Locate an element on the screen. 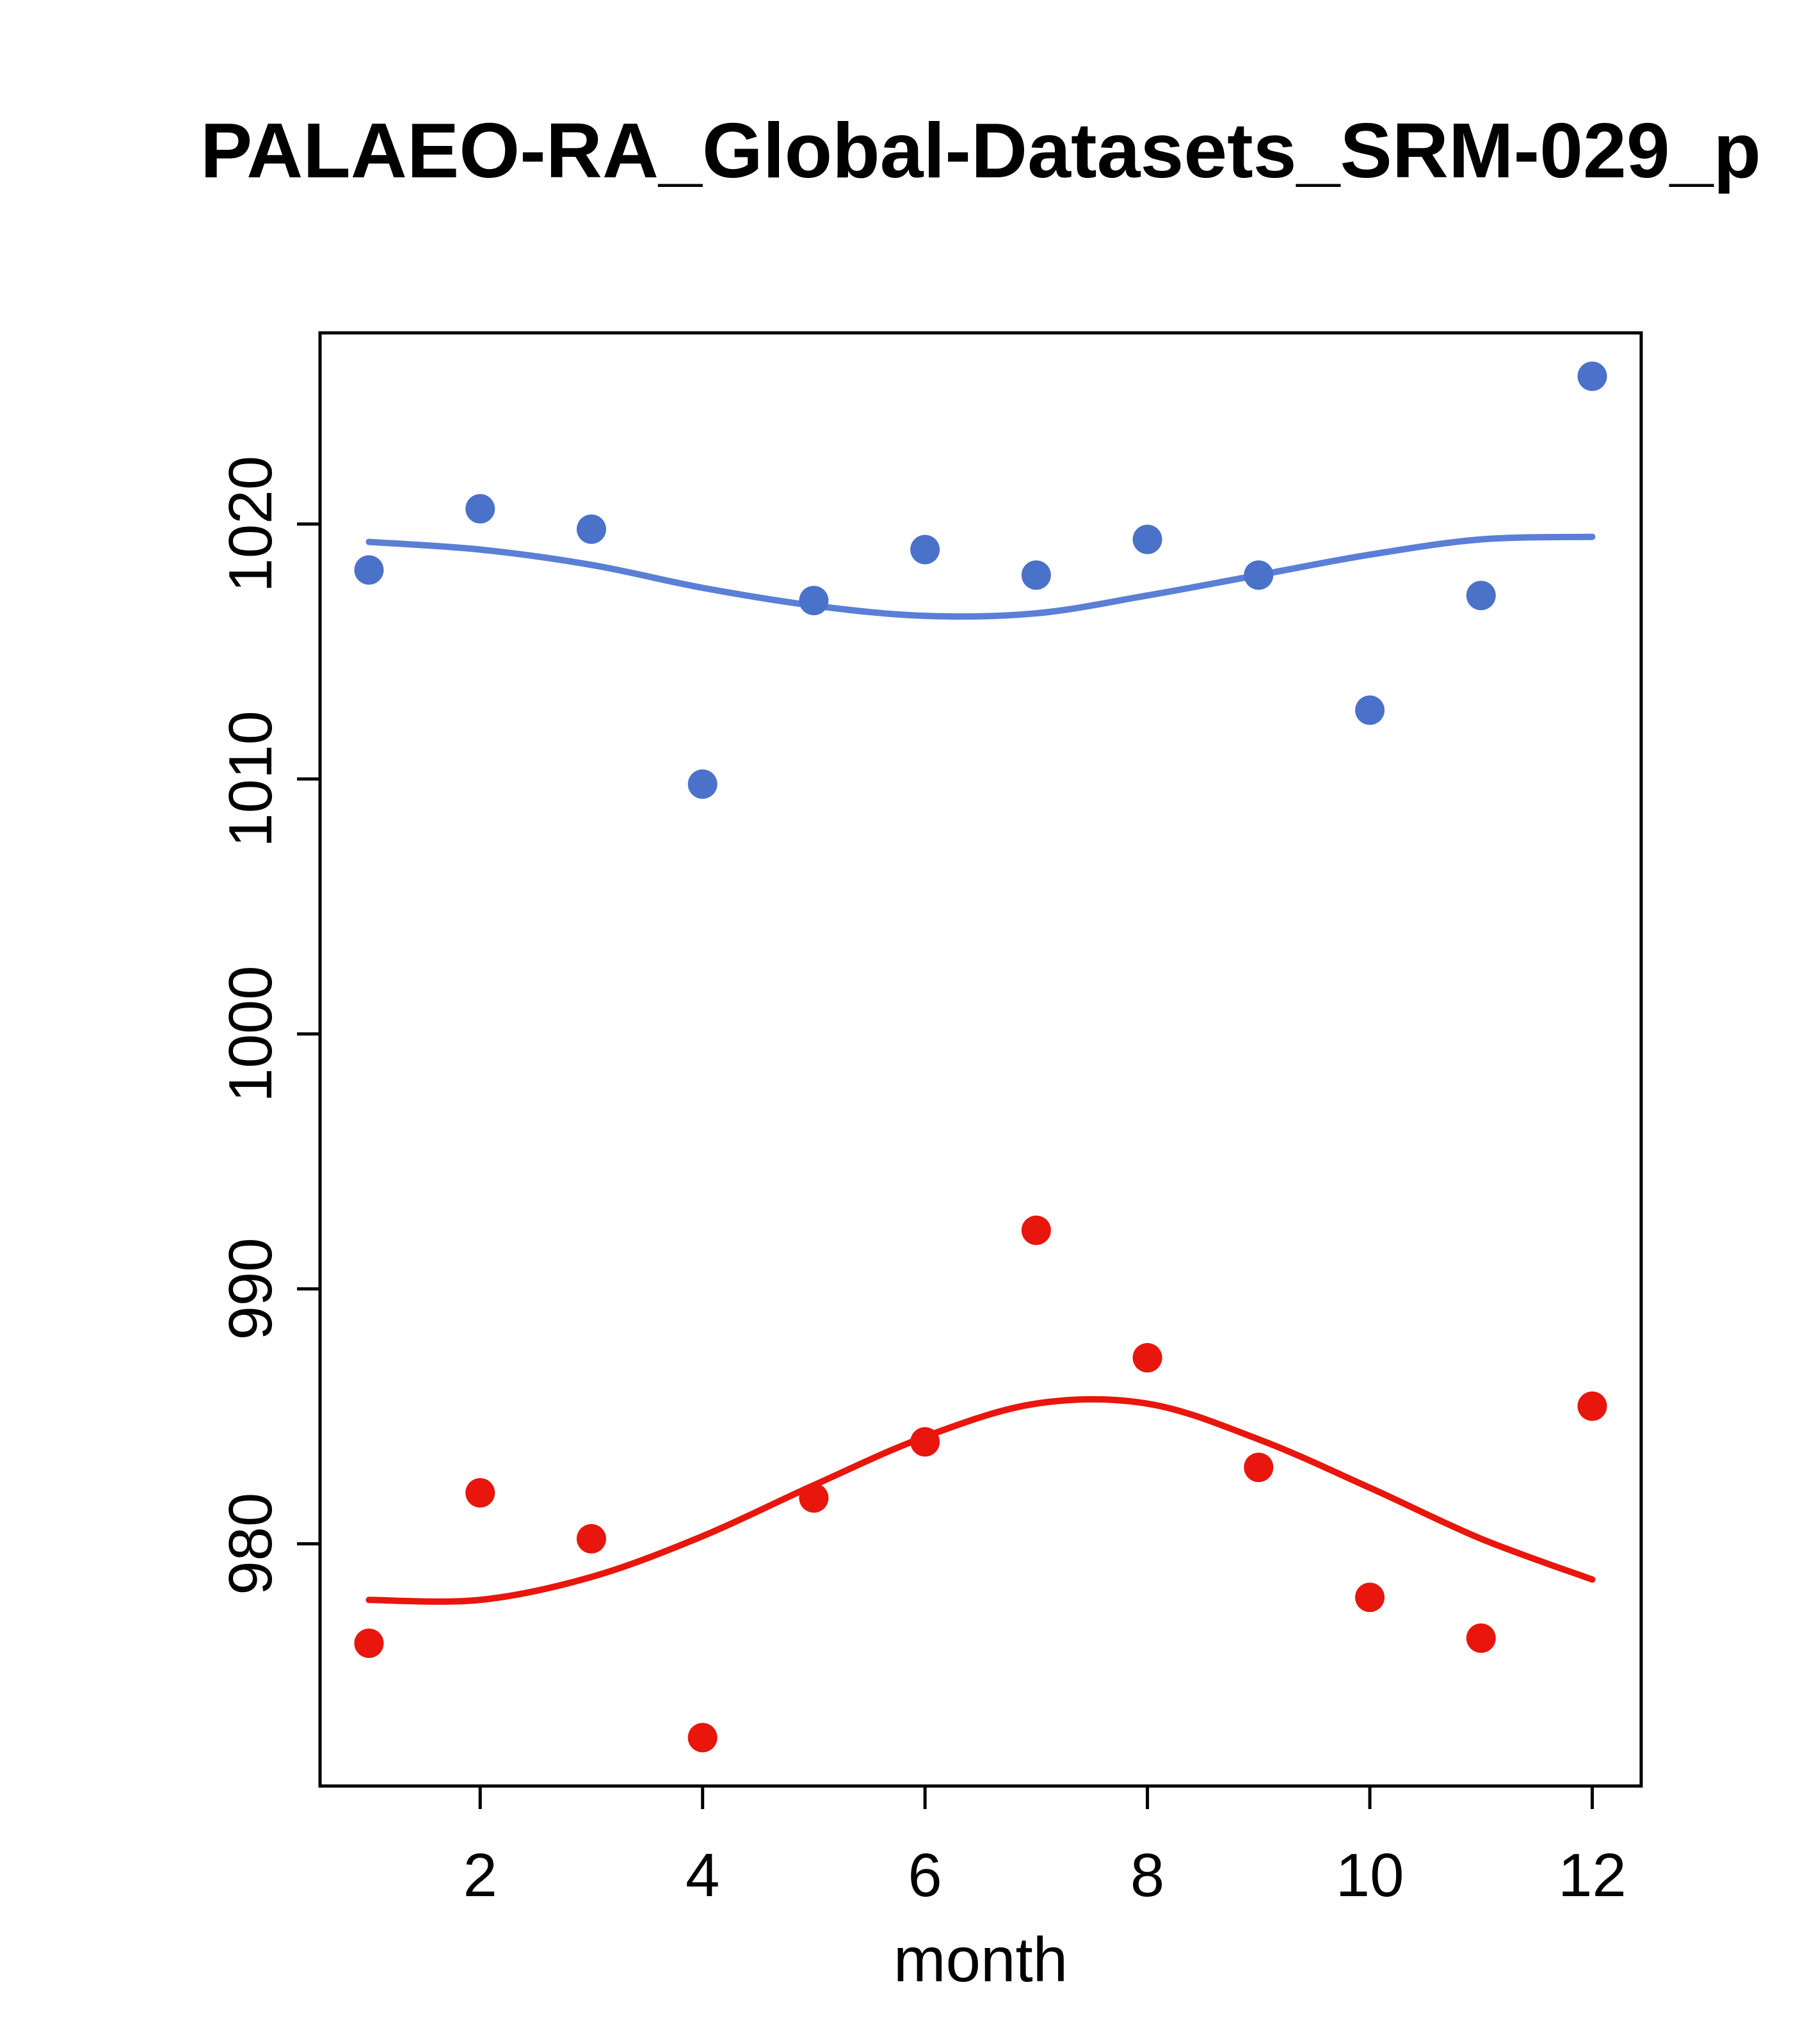  y-tick-label: 1000 is located at coordinates (250, 1033).